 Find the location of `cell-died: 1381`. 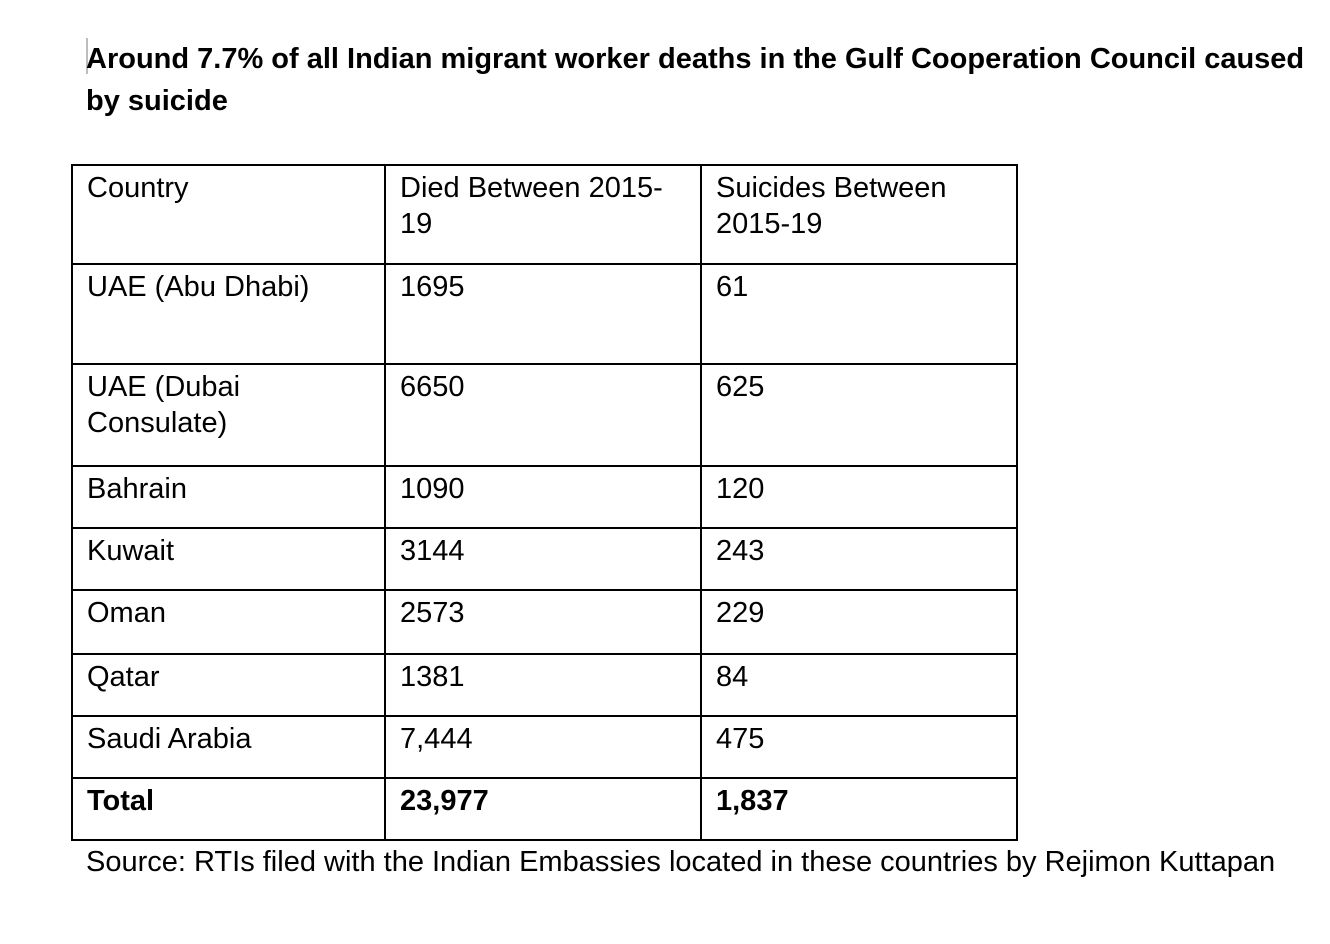

cell-died: 1381 is located at coordinates (543, 685).